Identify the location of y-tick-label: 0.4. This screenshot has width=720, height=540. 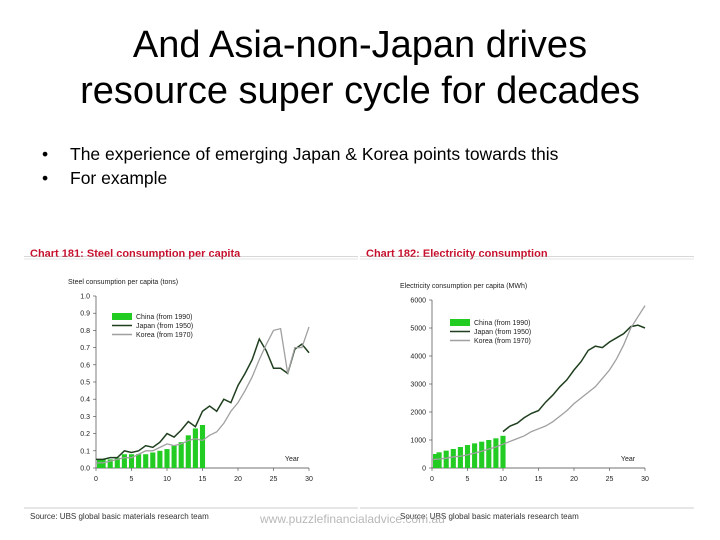
(85, 400).